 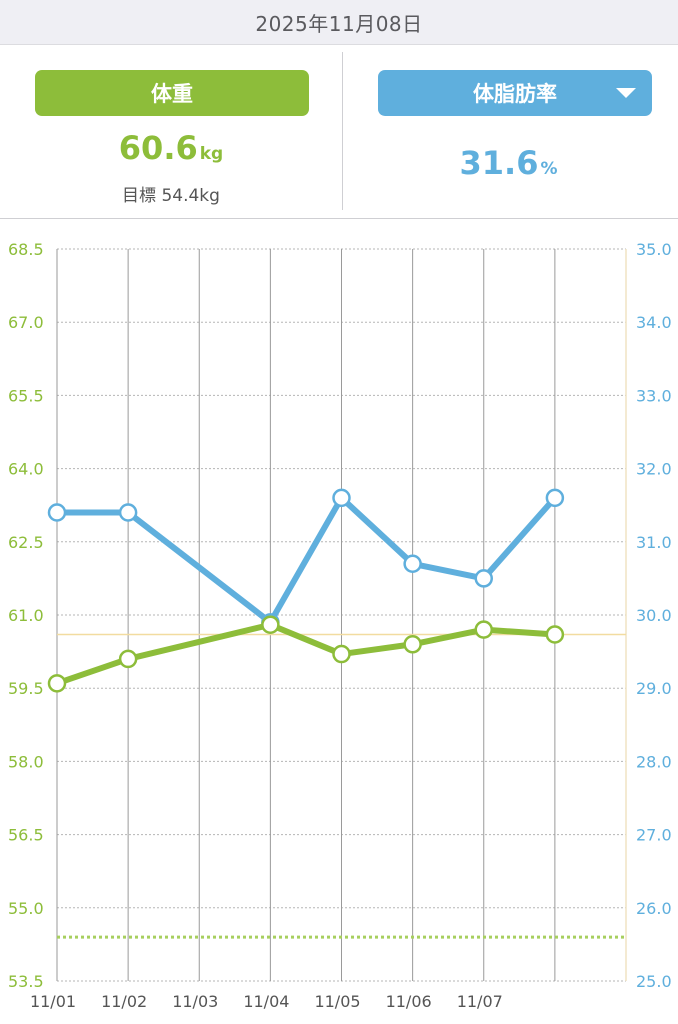 What do you see at coordinates (654, 542) in the screenshot?
I see `y-right-tick-label: 31.0` at bounding box center [654, 542].